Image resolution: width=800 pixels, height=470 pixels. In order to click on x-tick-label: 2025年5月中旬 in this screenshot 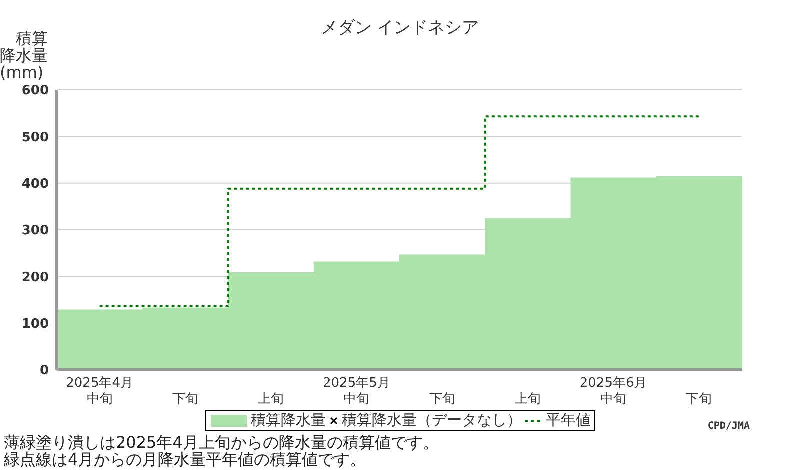, I will do `click(357, 392)`.